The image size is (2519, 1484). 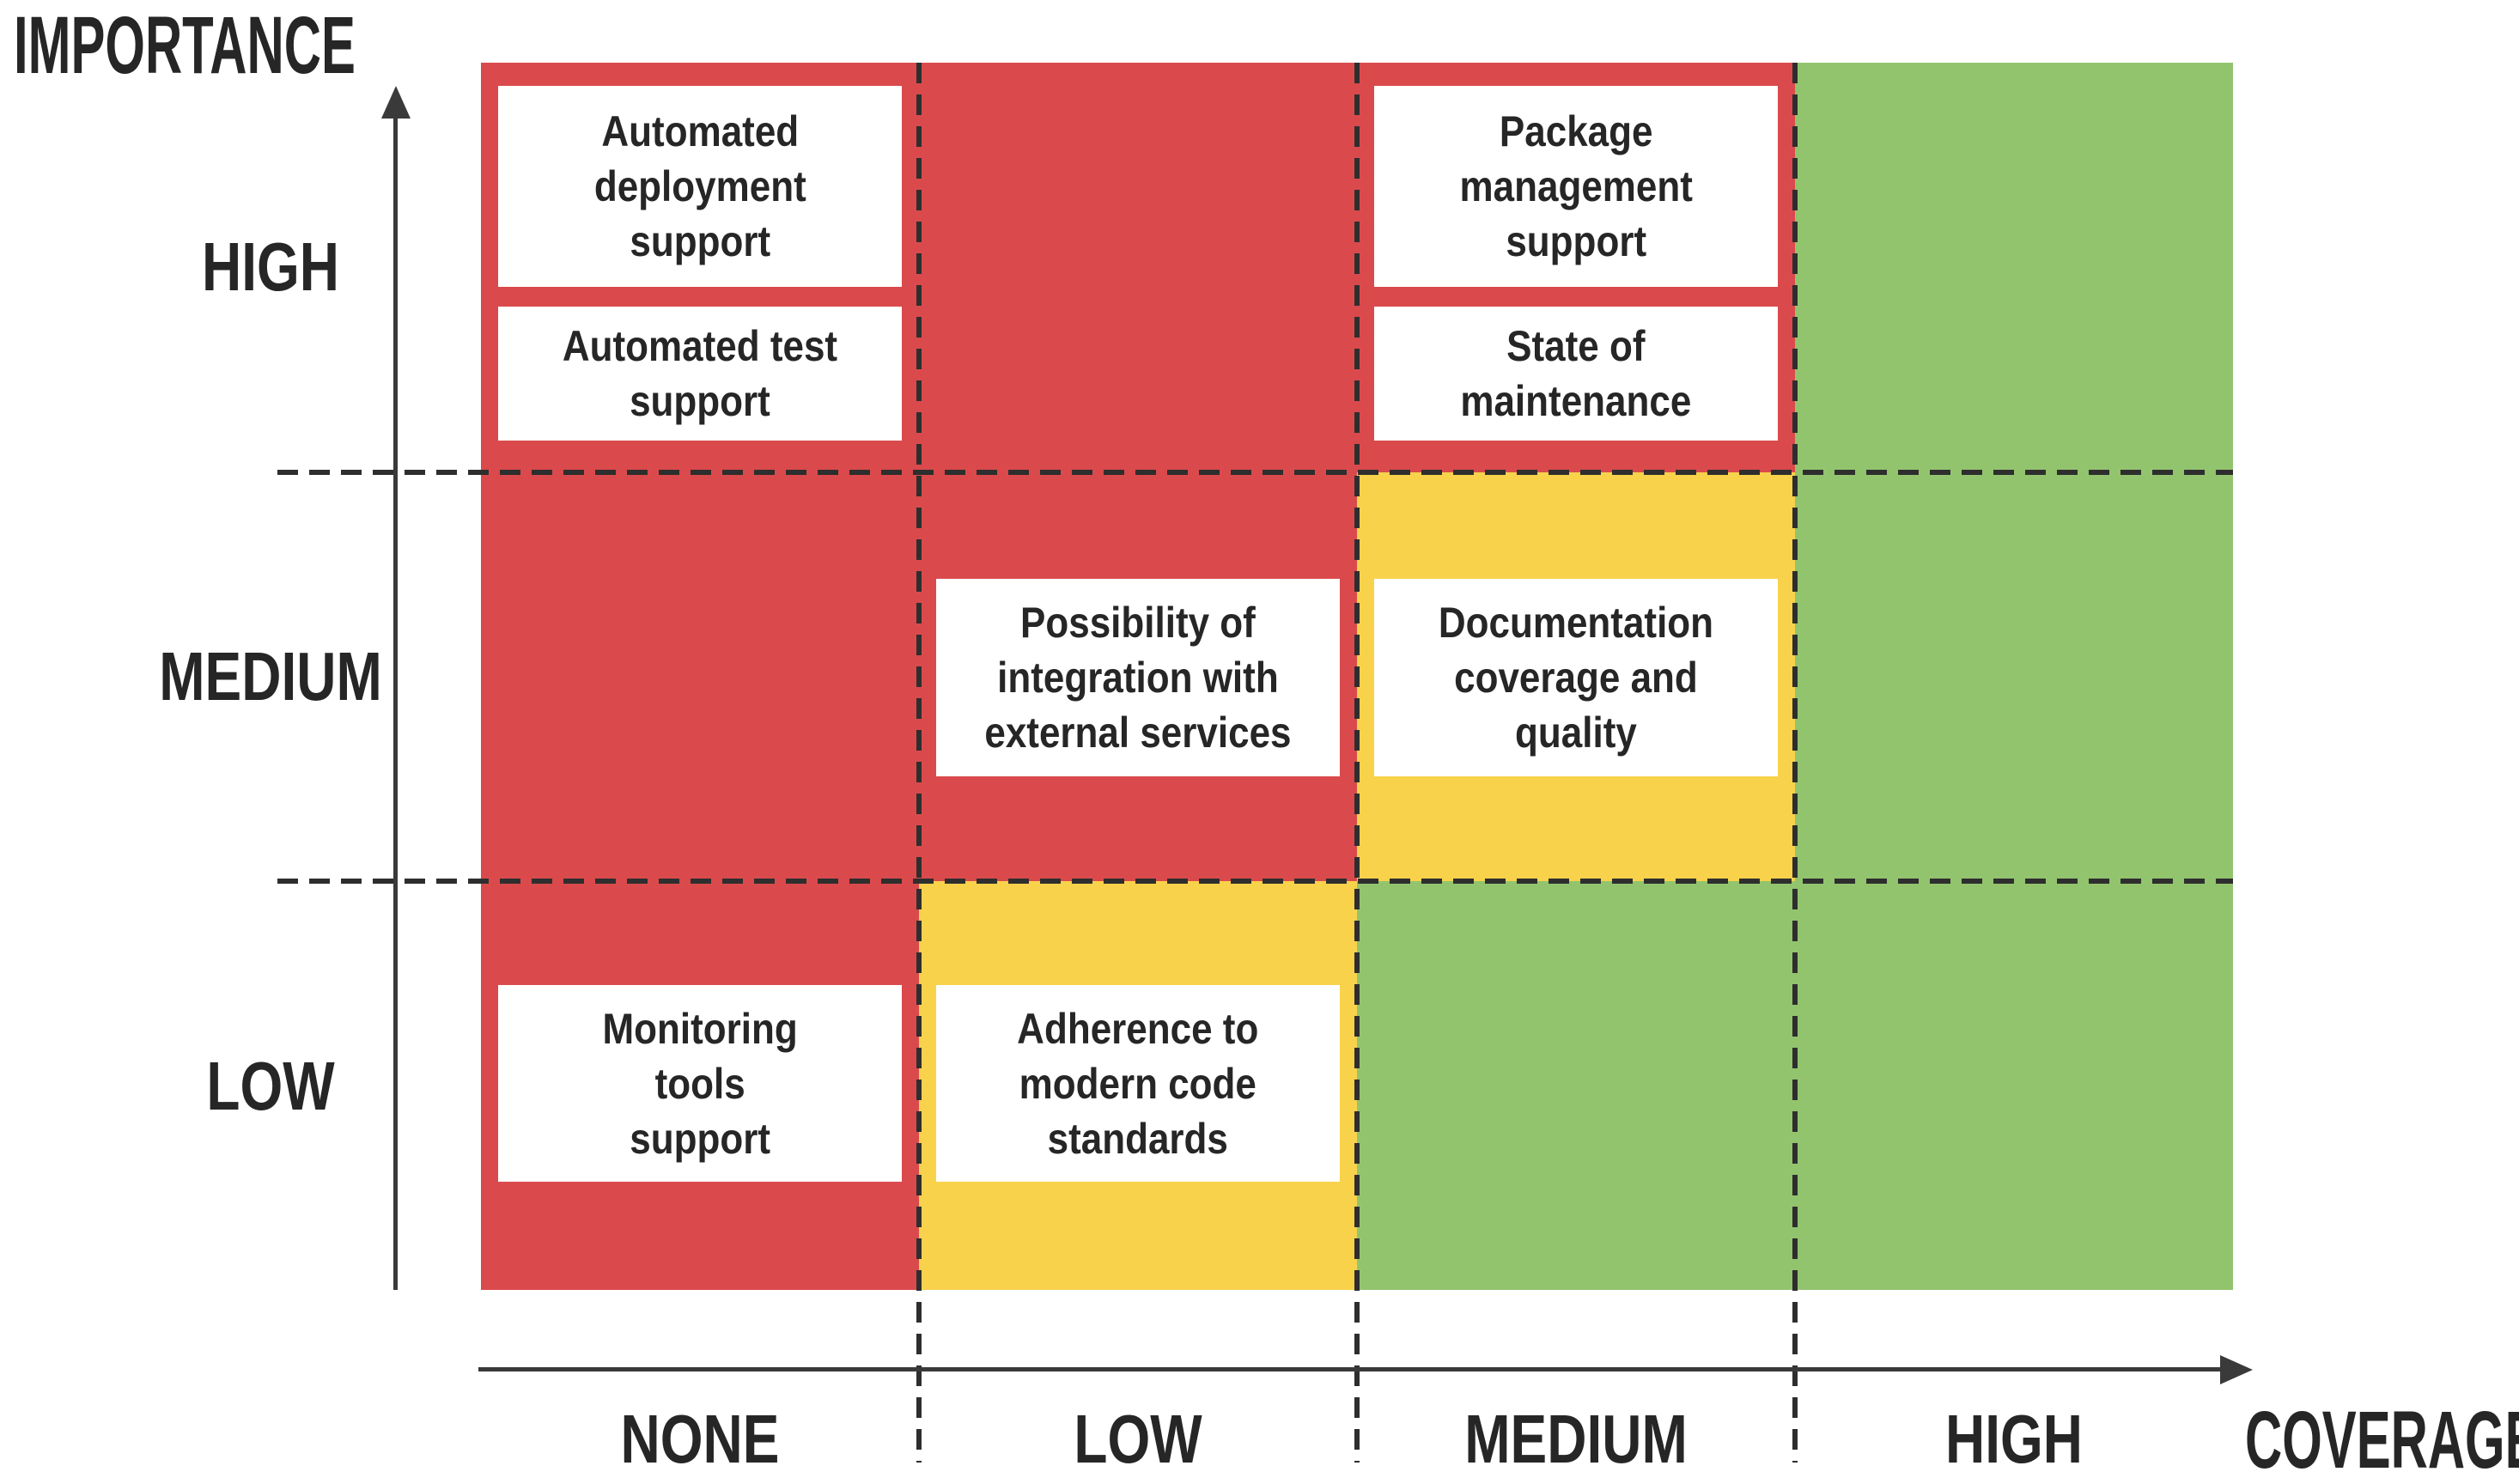 I want to click on item-label: Automated test support, so click(x=700, y=374).